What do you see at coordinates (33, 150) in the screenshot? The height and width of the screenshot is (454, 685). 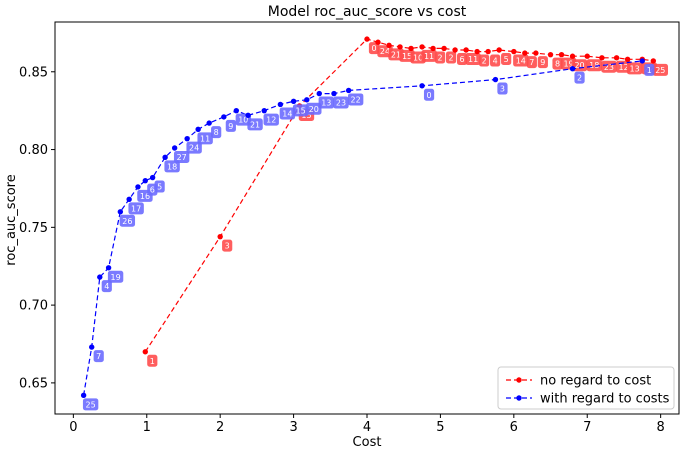 I see `y-tick-label: 0.80` at bounding box center [33, 150].